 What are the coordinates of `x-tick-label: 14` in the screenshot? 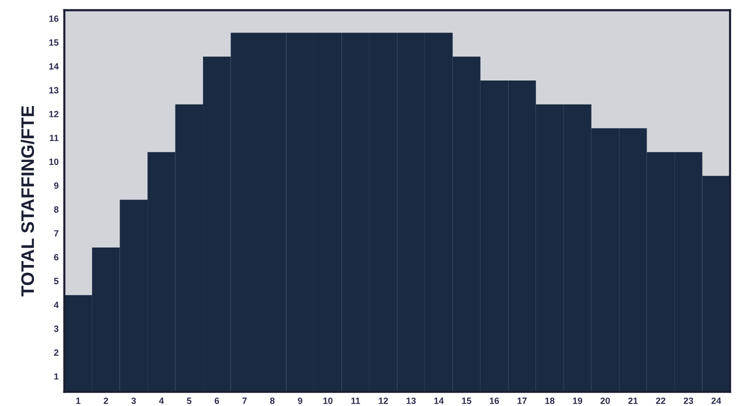 It's located at (439, 401).